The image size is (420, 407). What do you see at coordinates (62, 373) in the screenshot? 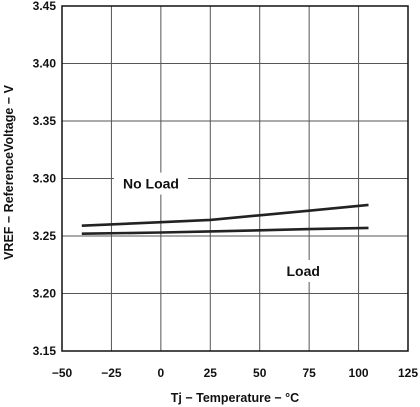
I see `x-tick-label: −50` at bounding box center [62, 373].